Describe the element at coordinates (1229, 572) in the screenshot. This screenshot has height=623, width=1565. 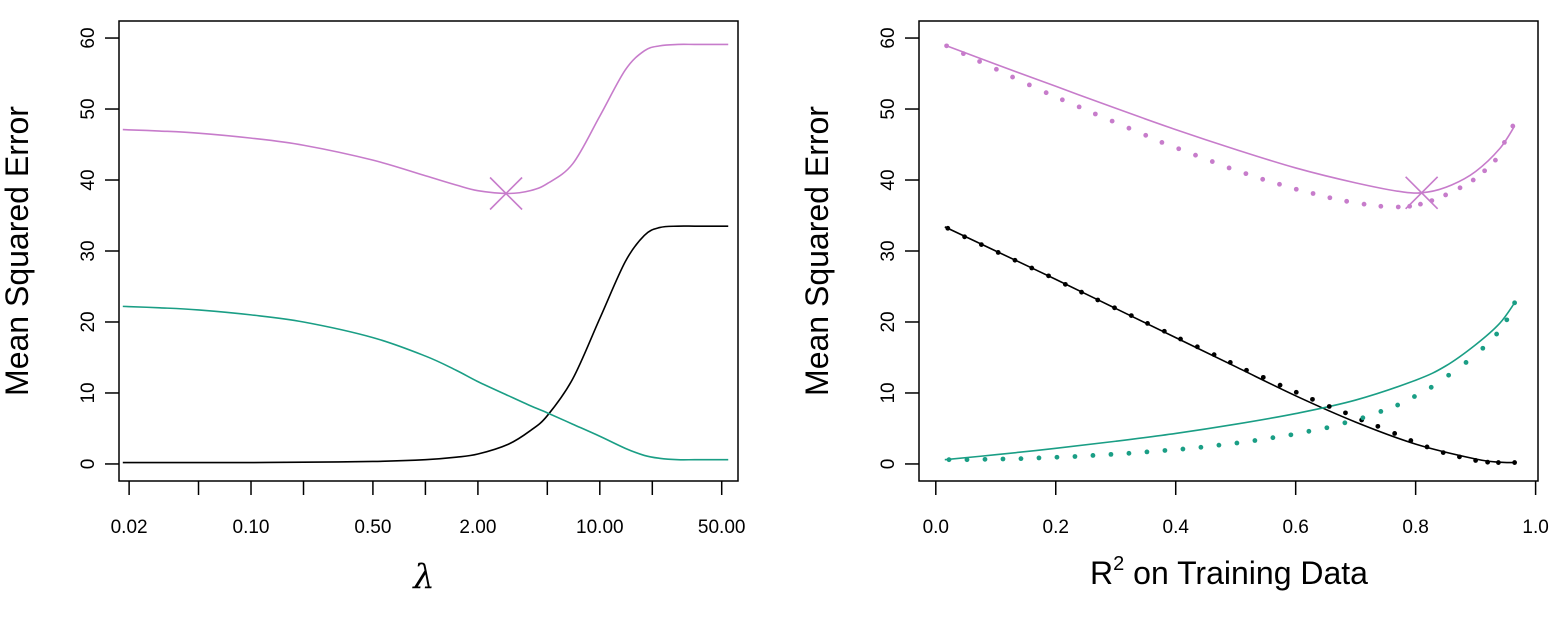
I see `x-axis-title: R2 on Training Data` at that location.